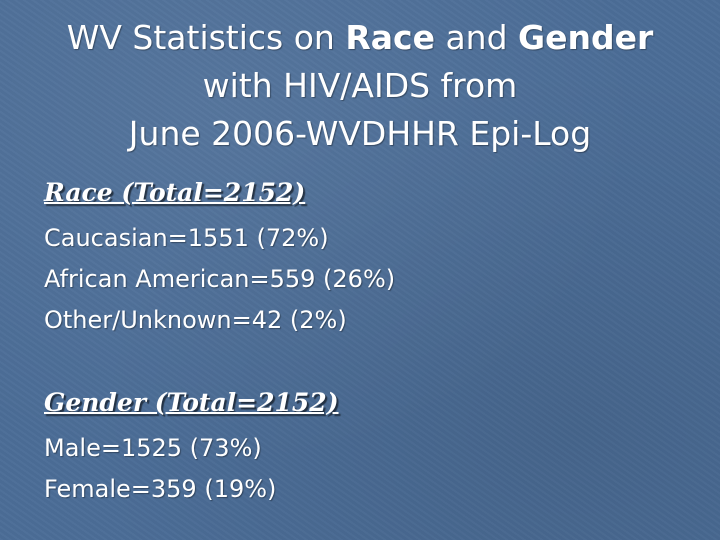 Image resolution: width=720 pixels, height=540 pixels. I want to click on stat-line: African American=559 (26%), so click(220, 279).